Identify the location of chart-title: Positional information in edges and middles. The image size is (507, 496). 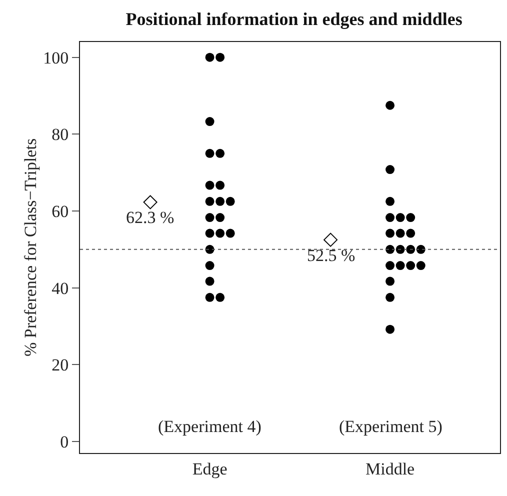
(294, 19).